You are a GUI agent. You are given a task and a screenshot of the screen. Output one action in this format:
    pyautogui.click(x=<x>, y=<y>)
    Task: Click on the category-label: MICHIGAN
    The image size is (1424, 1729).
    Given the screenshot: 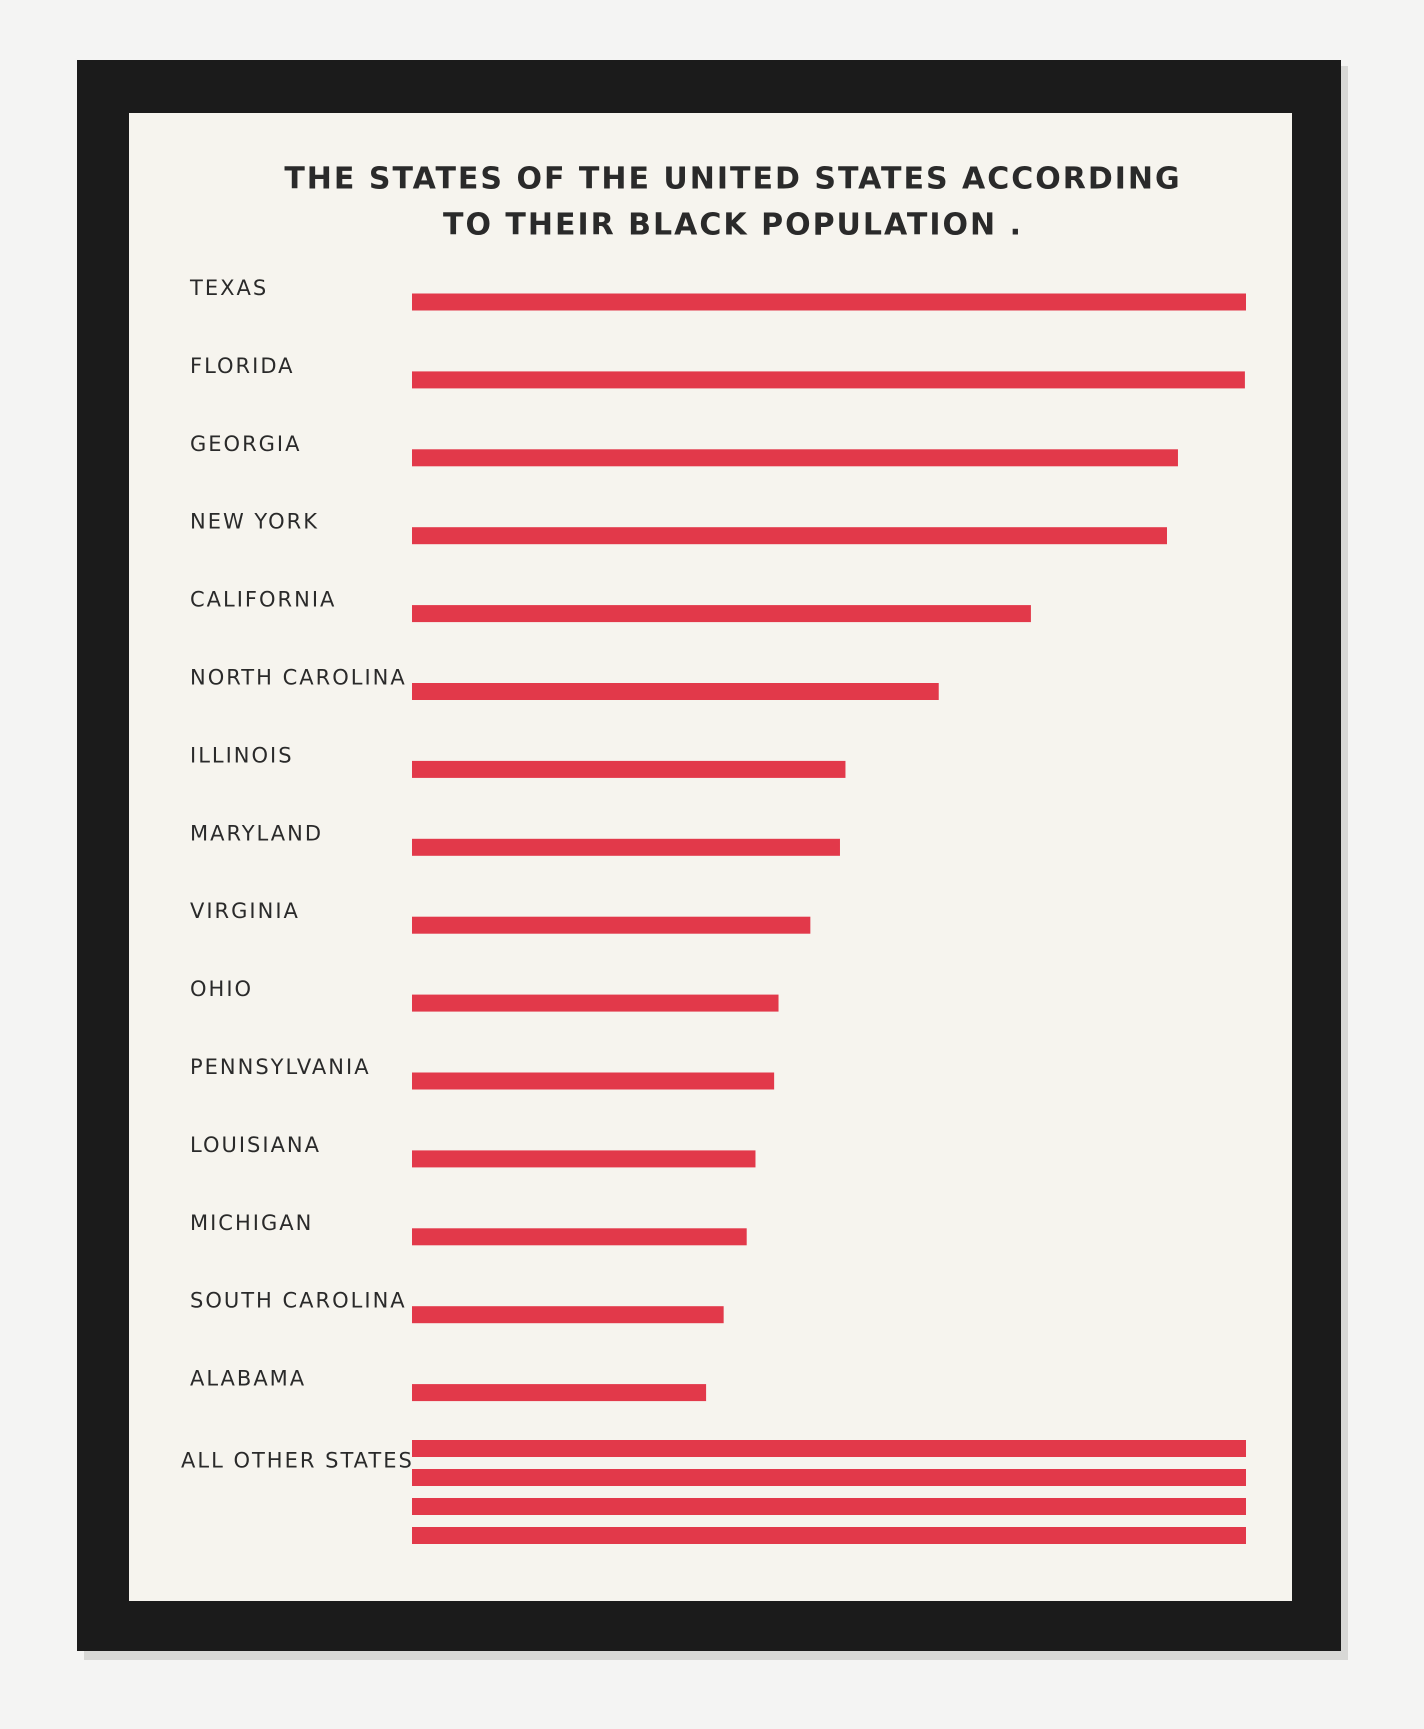 What is the action you would take?
    pyautogui.click(x=251, y=1223)
    